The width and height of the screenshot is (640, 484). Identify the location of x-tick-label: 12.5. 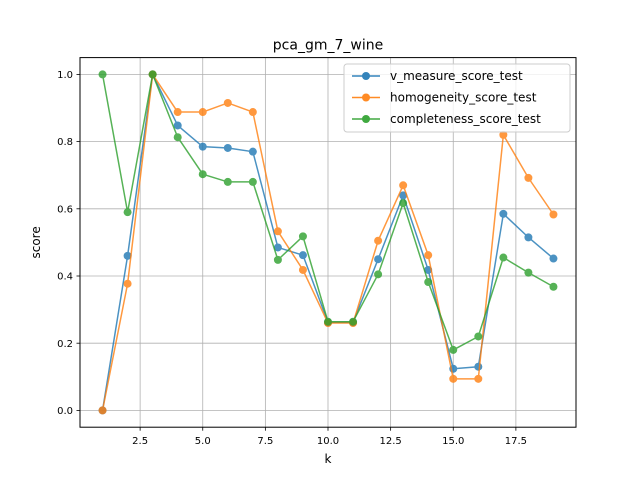
(390, 441).